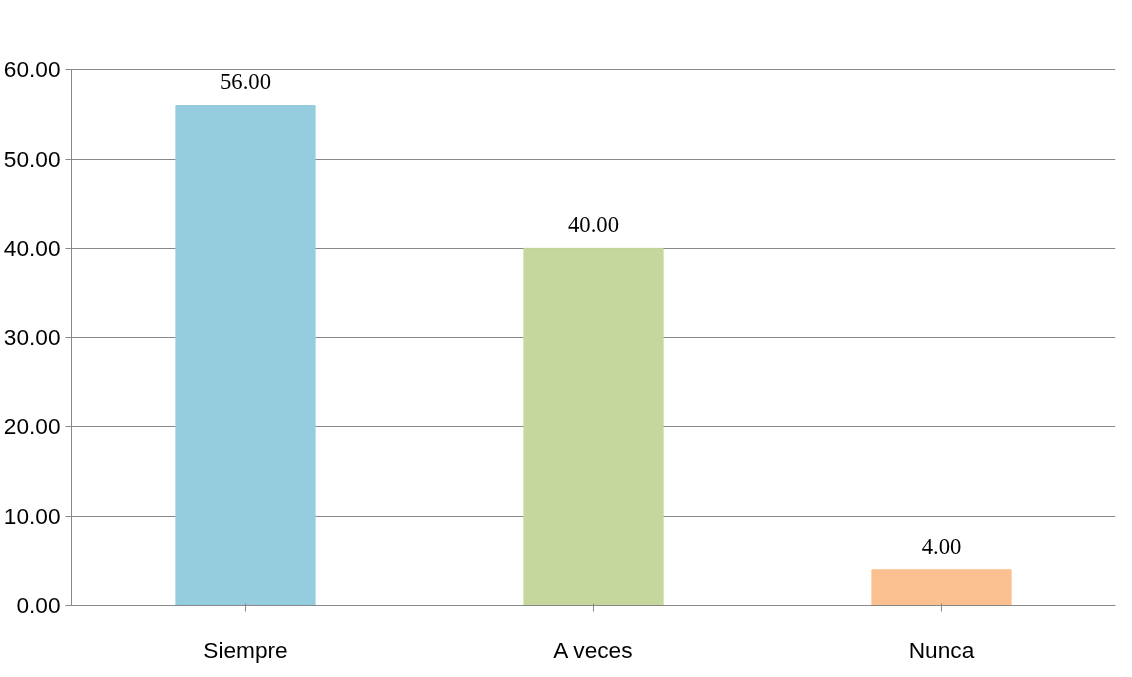  I want to click on y-tick-label: 20.00, so click(32, 426).